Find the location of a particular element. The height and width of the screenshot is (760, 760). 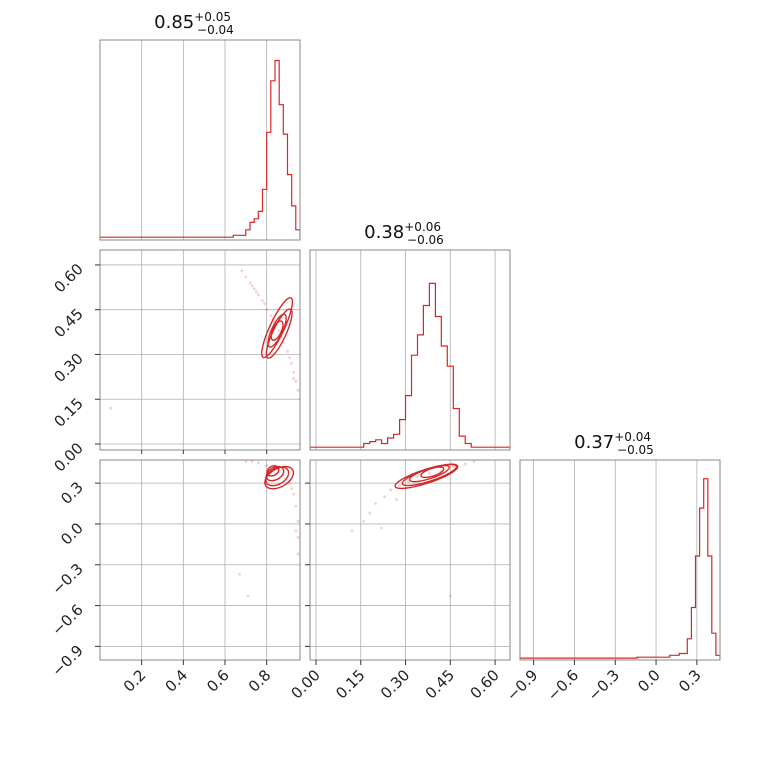

ytick-label-2-4: 0.3 is located at coordinates (72, 493).